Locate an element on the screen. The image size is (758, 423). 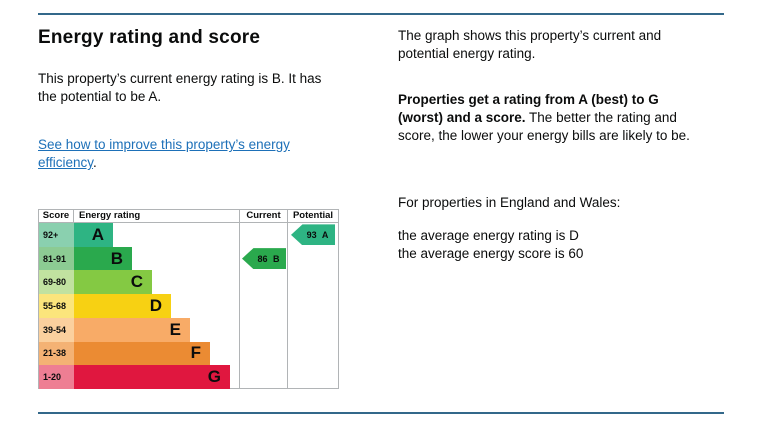
bands-column: 92+ A 81-91 B 69-80 C 55-68 D 39-54 E 21-38 F 1-20 G is located at coordinates (139, 306).